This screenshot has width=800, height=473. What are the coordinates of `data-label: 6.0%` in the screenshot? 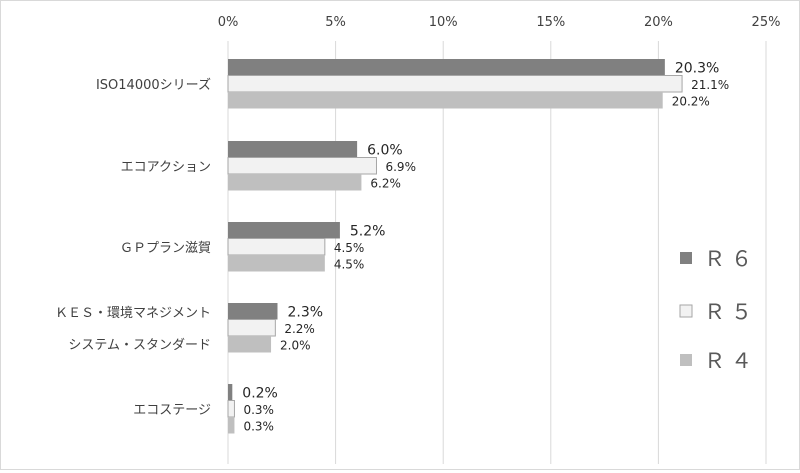 It's located at (385, 150).